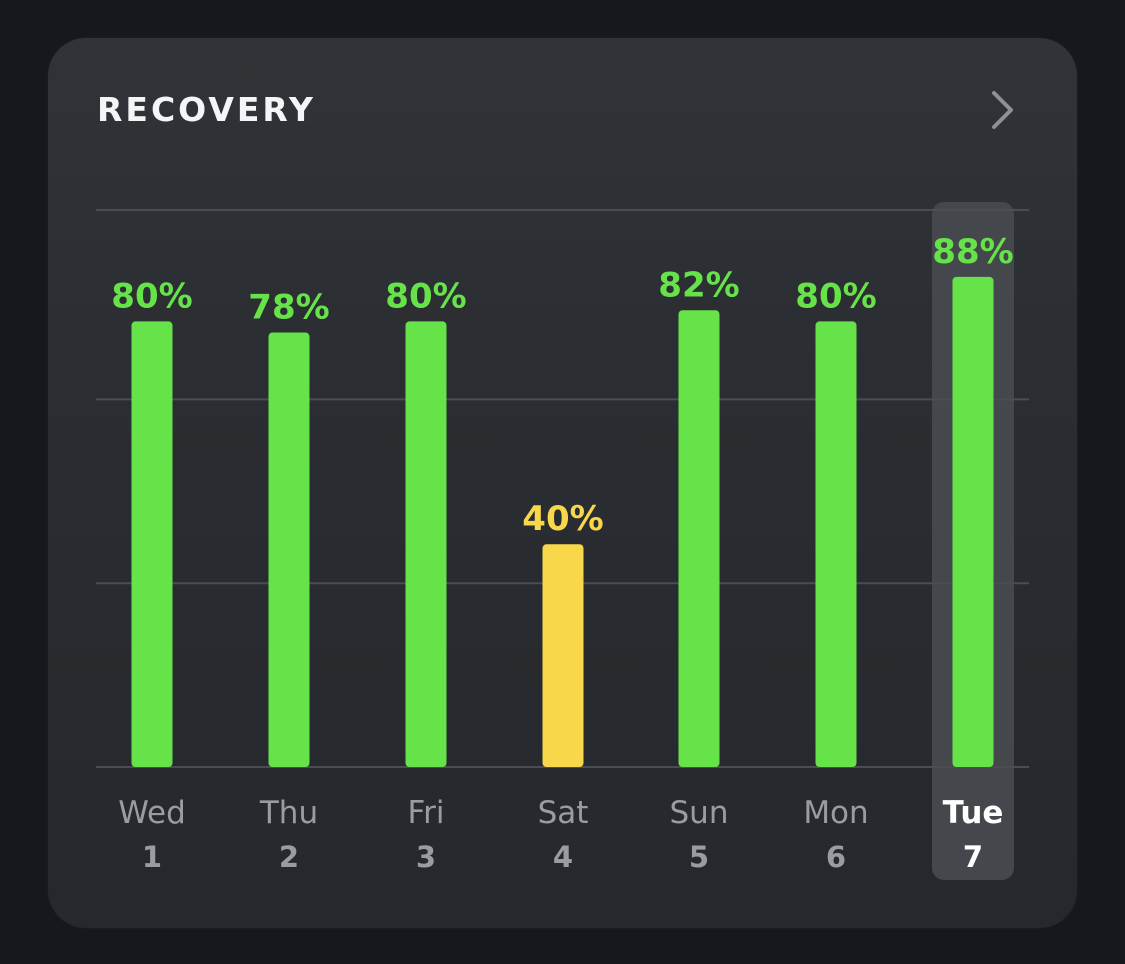 This screenshot has height=964, width=1125. What do you see at coordinates (152, 544) in the screenshot?
I see `bar-wed` at bounding box center [152, 544].